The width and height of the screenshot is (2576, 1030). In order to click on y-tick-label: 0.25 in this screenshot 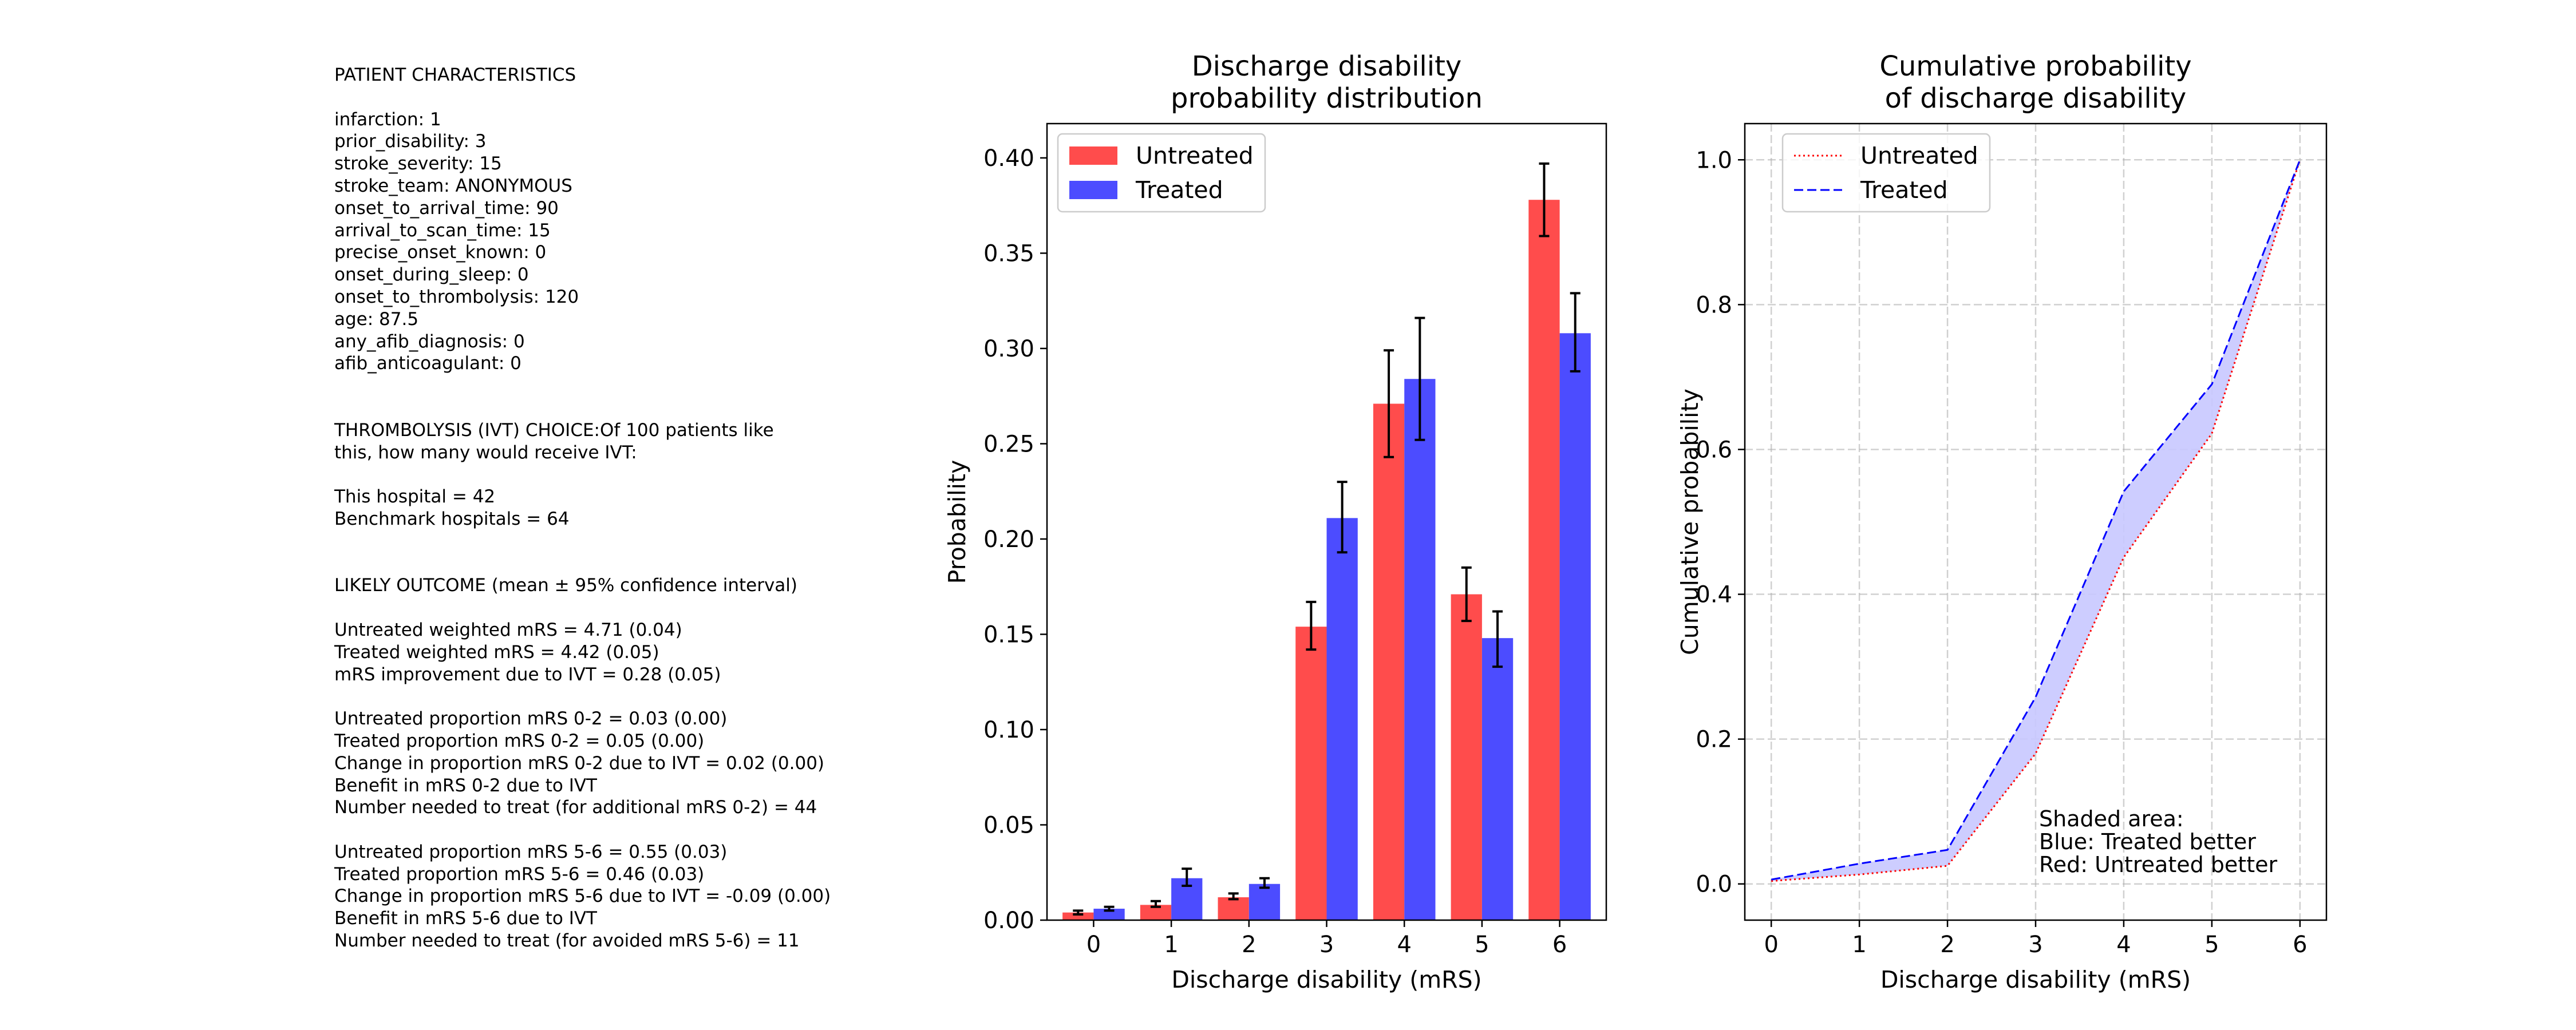, I will do `click(1008, 444)`.